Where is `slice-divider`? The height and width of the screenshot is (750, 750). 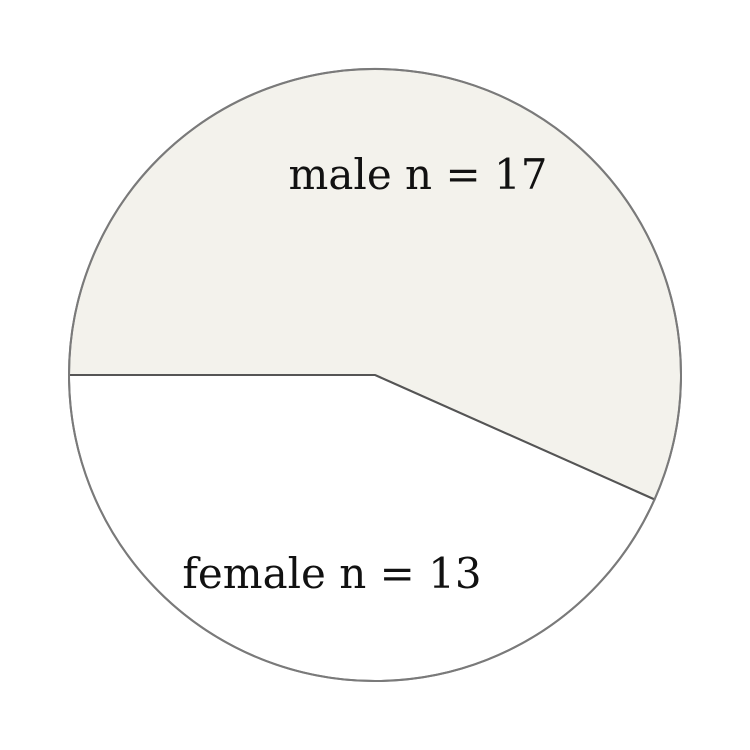
slice-divider is located at coordinates (362, 437).